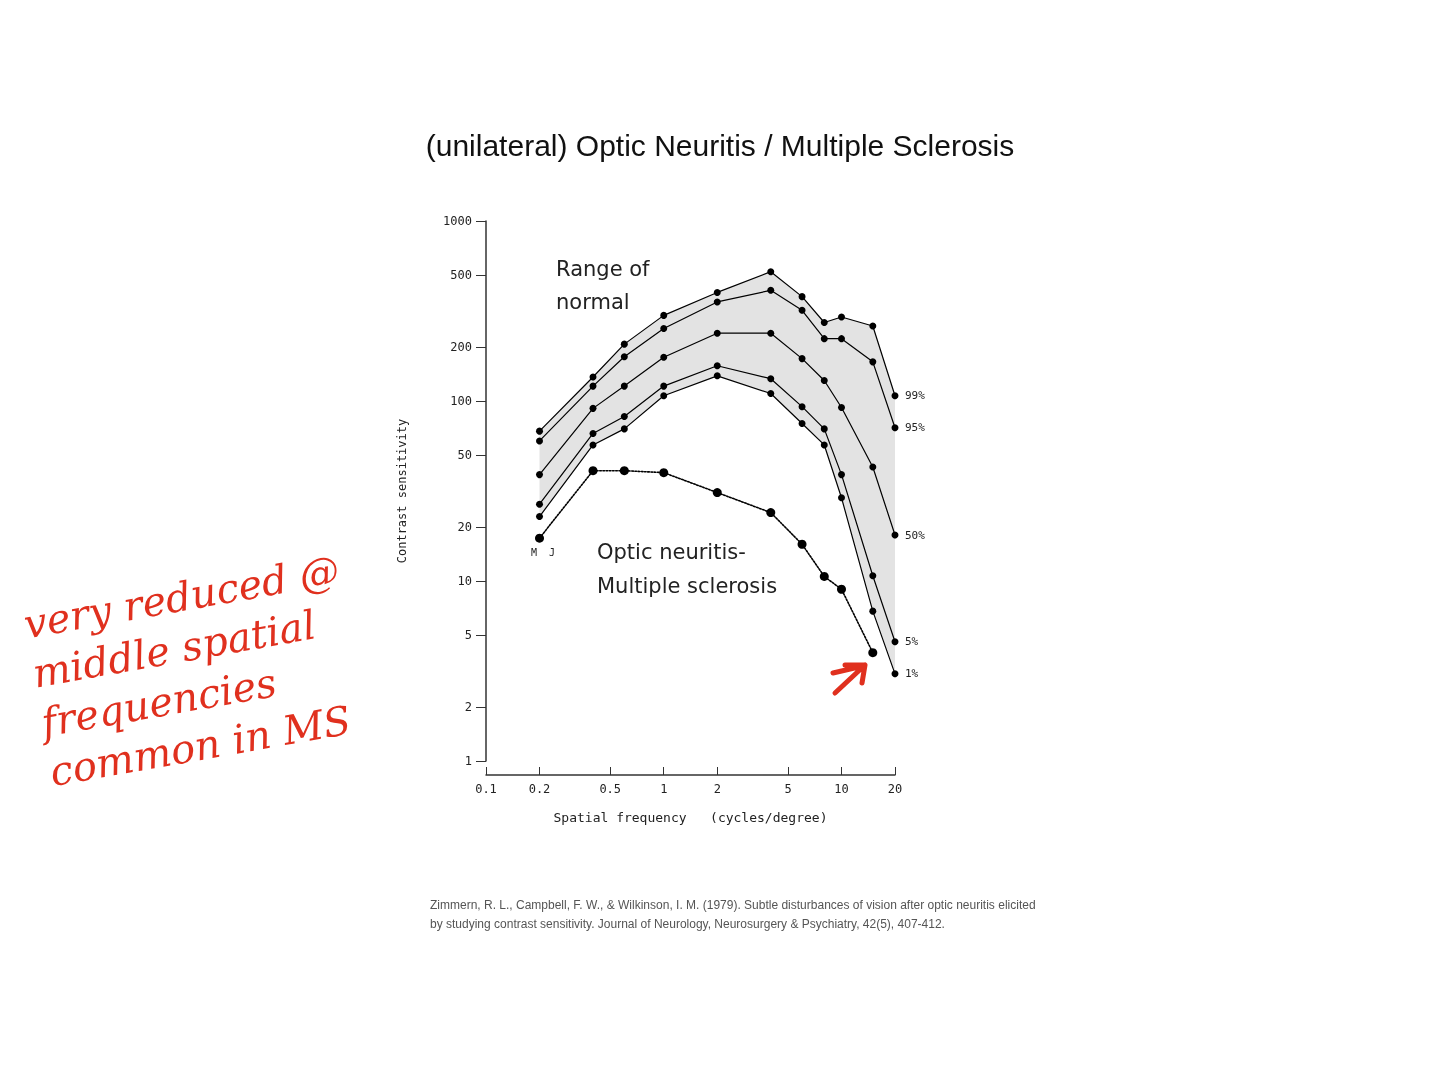 This screenshot has height=1071, width=1440. Describe the element at coordinates (912, 674) in the screenshot. I see `series-label: 1%` at that location.